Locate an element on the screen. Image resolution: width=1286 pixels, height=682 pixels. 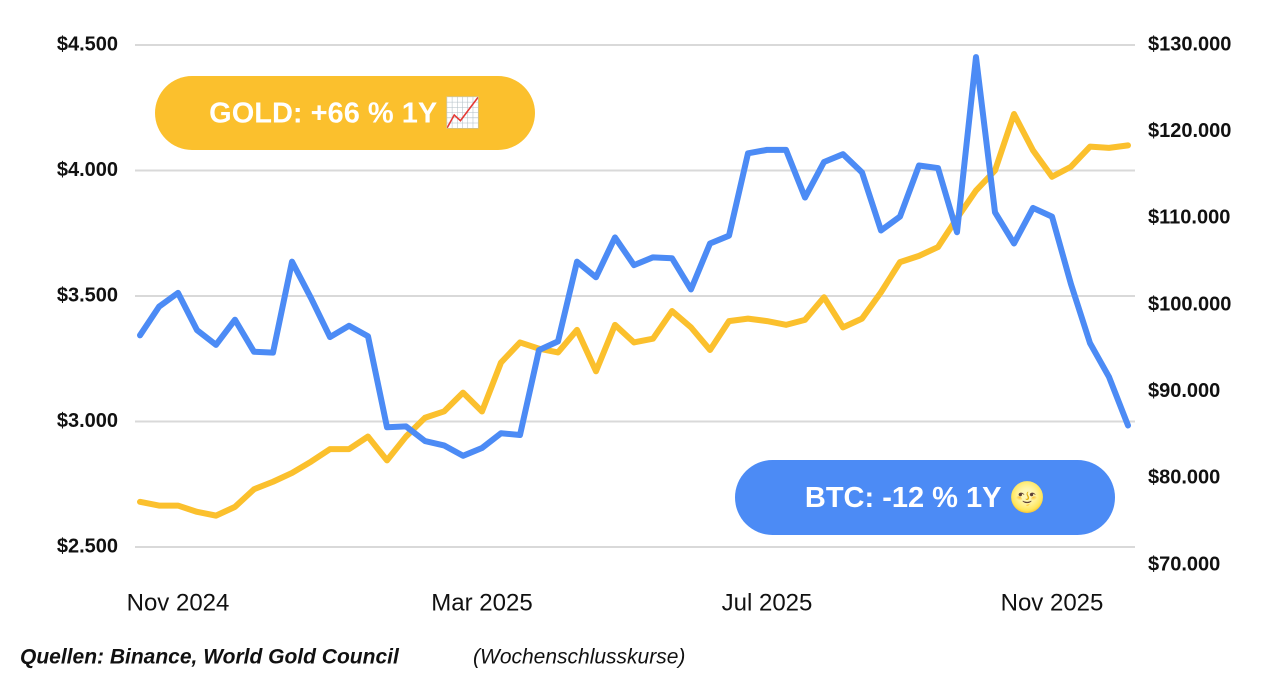
x-tick-label: Mar 2025 is located at coordinates (481, 602).